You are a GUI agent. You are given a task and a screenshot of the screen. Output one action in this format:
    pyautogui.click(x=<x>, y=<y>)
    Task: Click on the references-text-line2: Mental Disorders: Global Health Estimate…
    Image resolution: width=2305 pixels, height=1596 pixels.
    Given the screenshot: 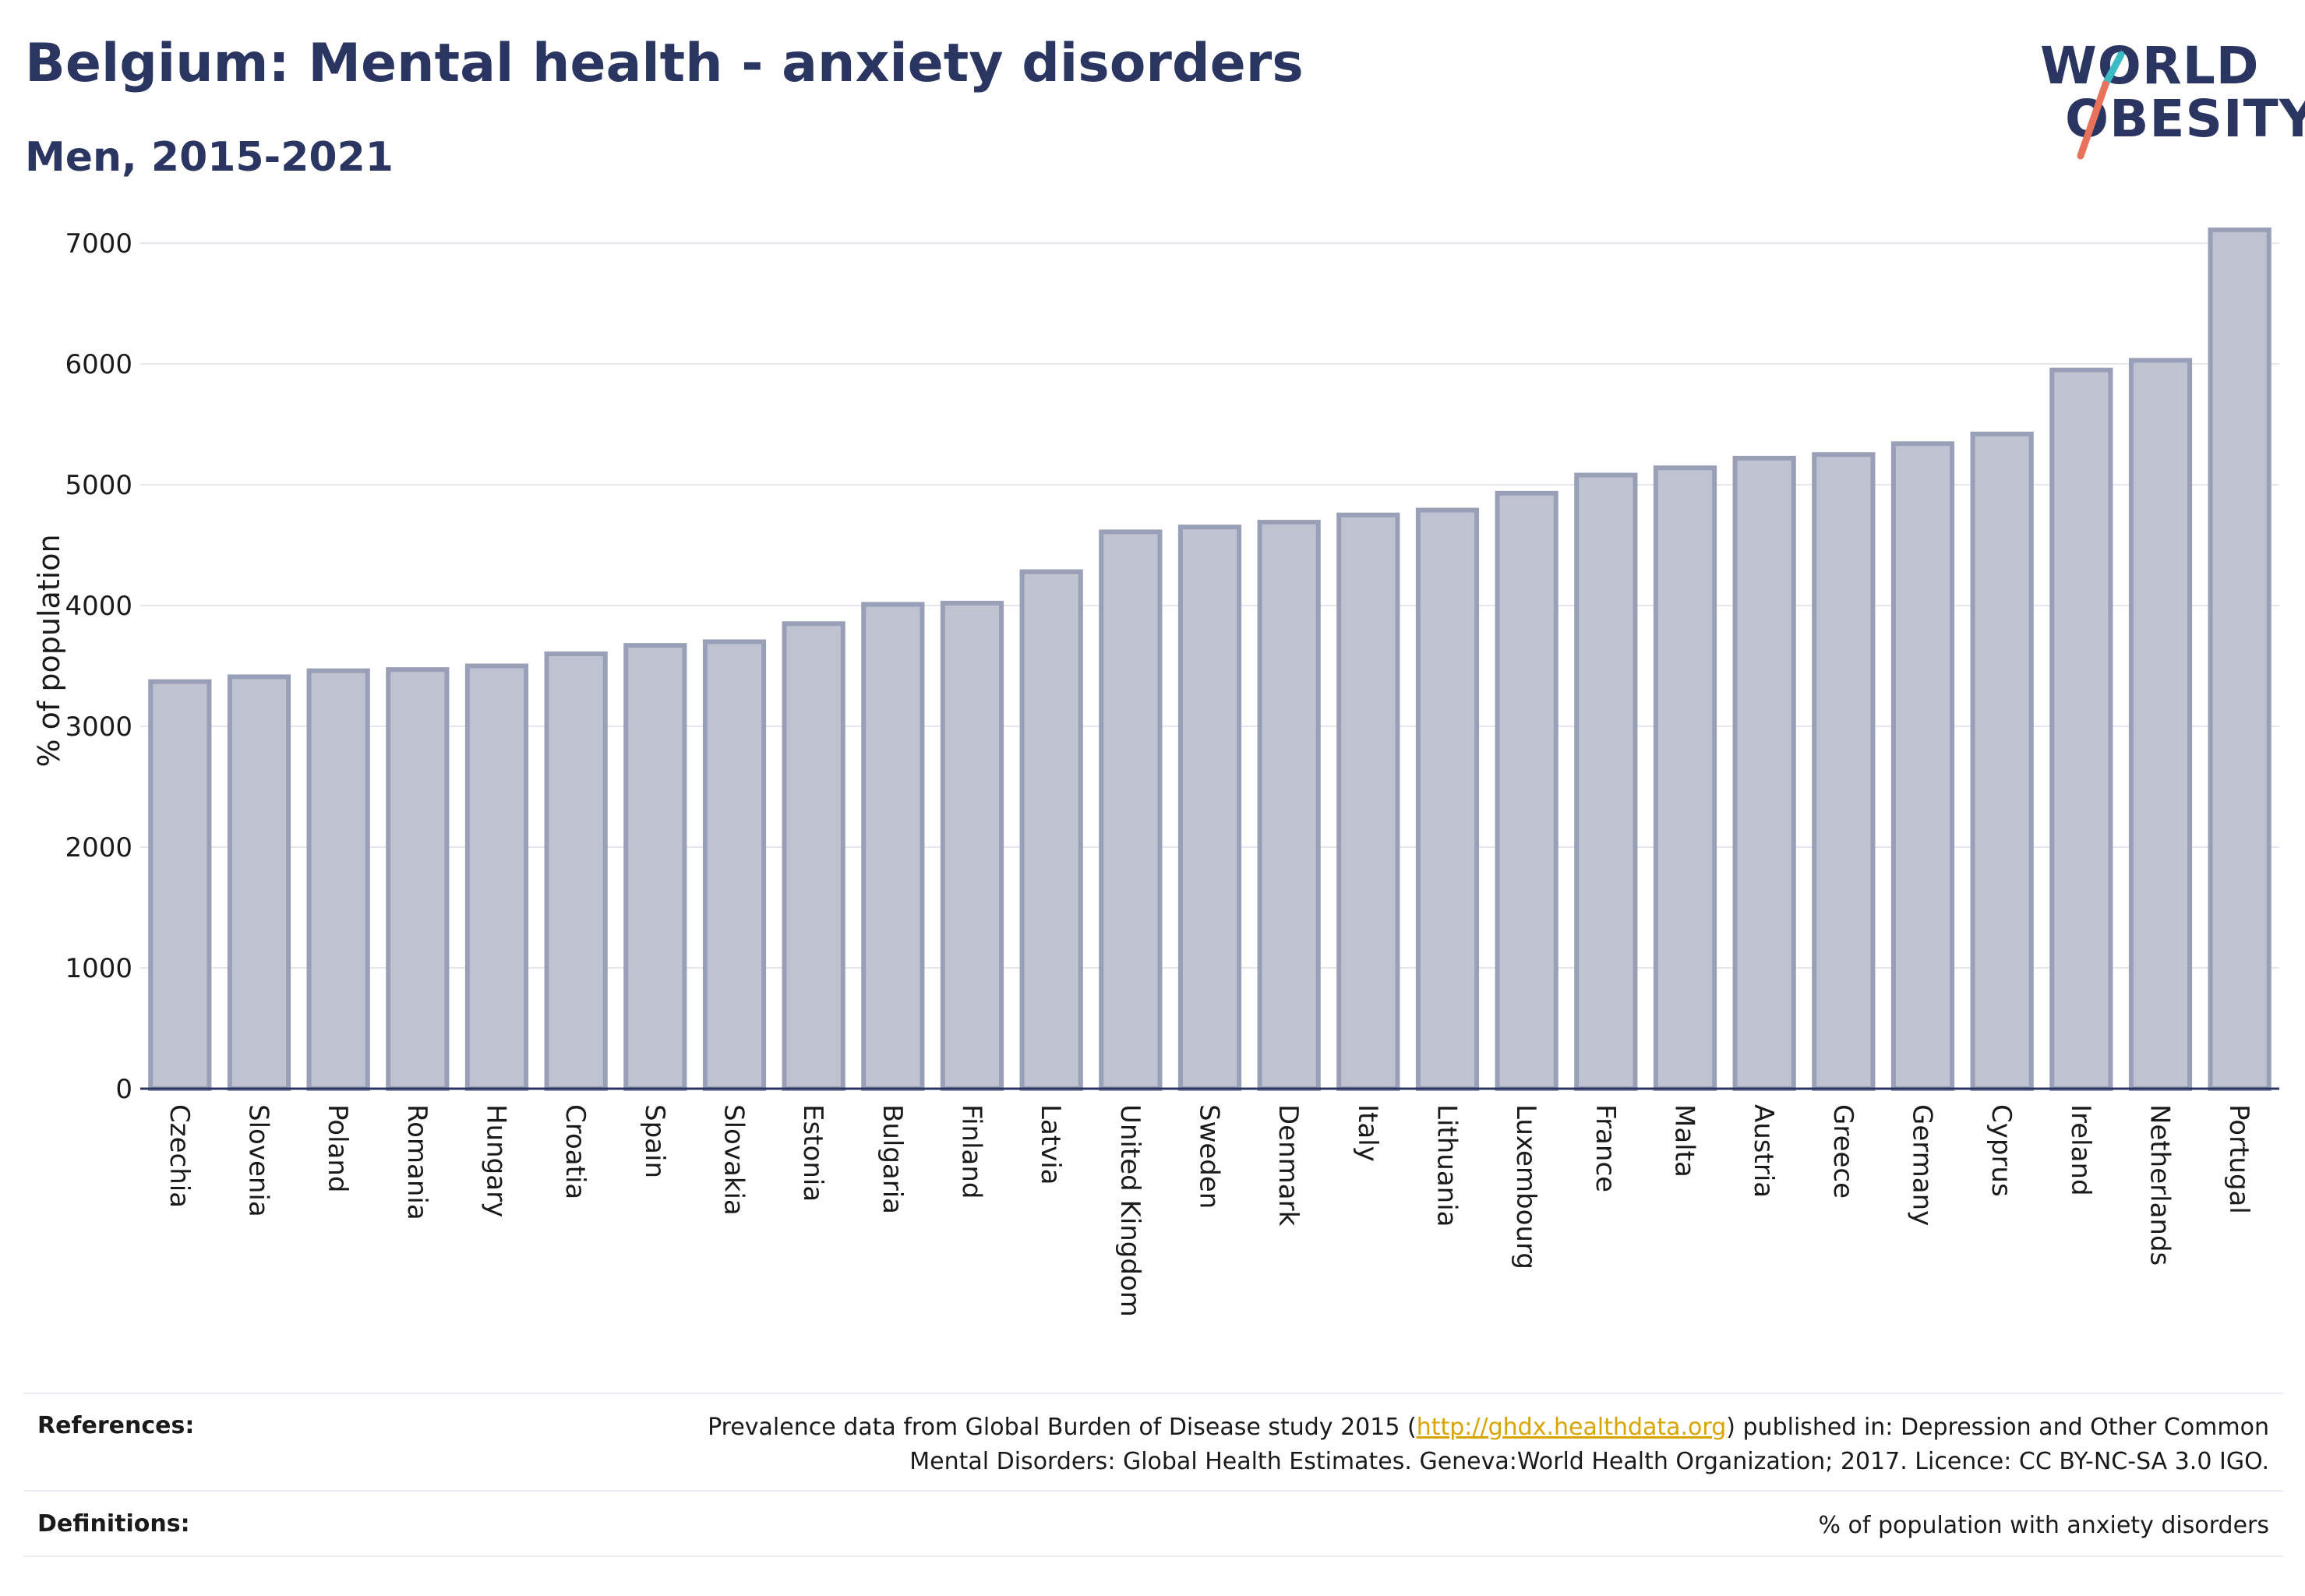 What is the action you would take?
    pyautogui.click(x=1589, y=1461)
    